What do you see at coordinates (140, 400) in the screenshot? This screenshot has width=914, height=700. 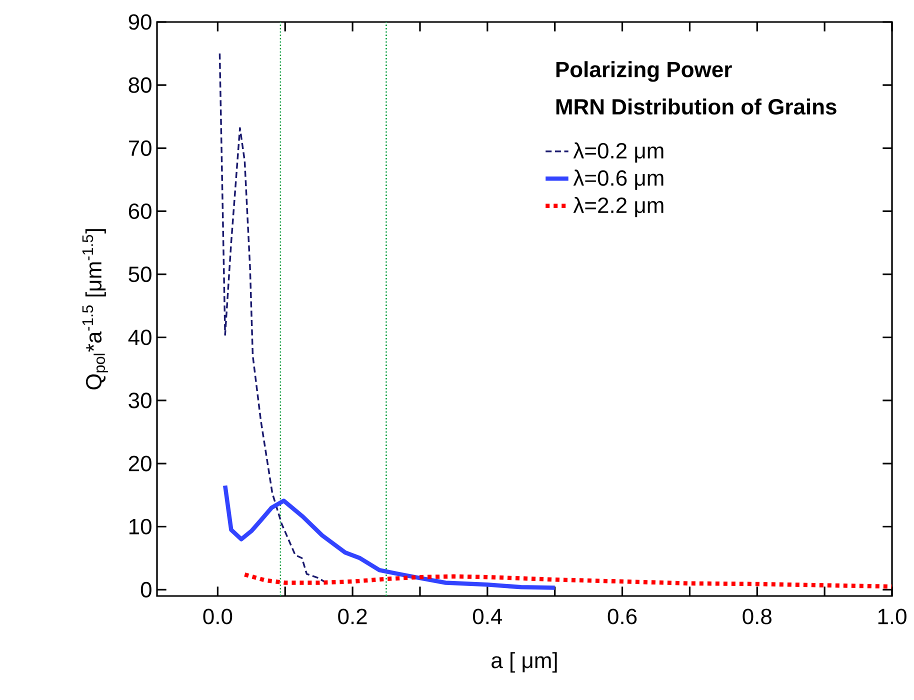 I see `y-tick-label: 30` at bounding box center [140, 400].